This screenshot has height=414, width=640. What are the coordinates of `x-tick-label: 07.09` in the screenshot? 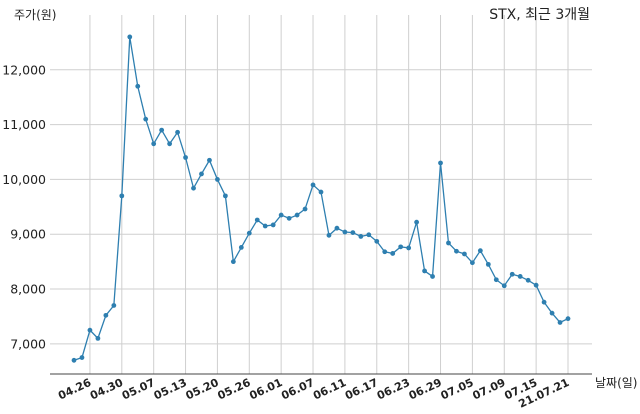 It's located at (488, 389).